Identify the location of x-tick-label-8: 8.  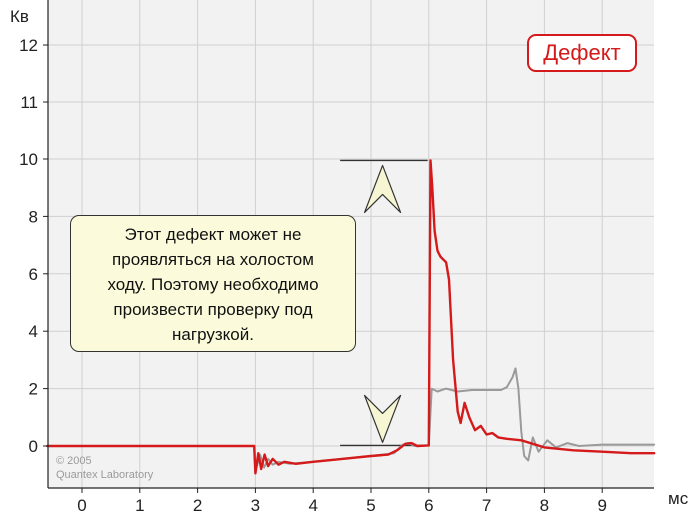
(544, 505).